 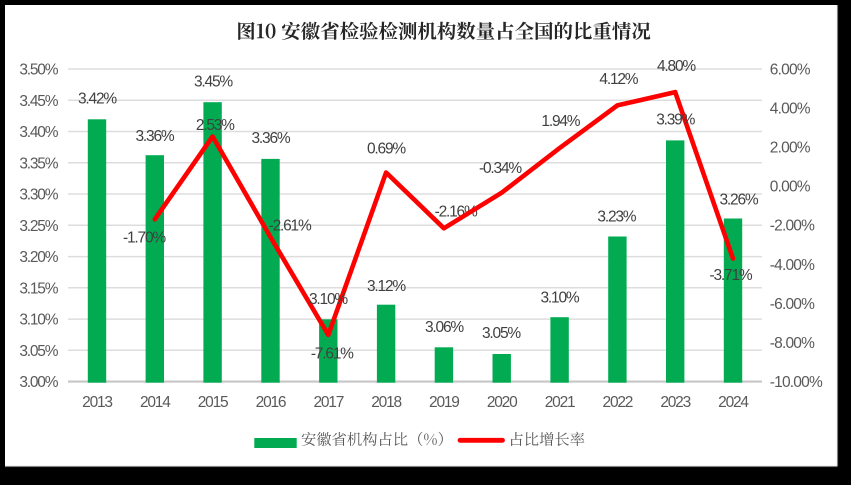 I want to click on svg-text: 4.00%, so click(x=790, y=108).